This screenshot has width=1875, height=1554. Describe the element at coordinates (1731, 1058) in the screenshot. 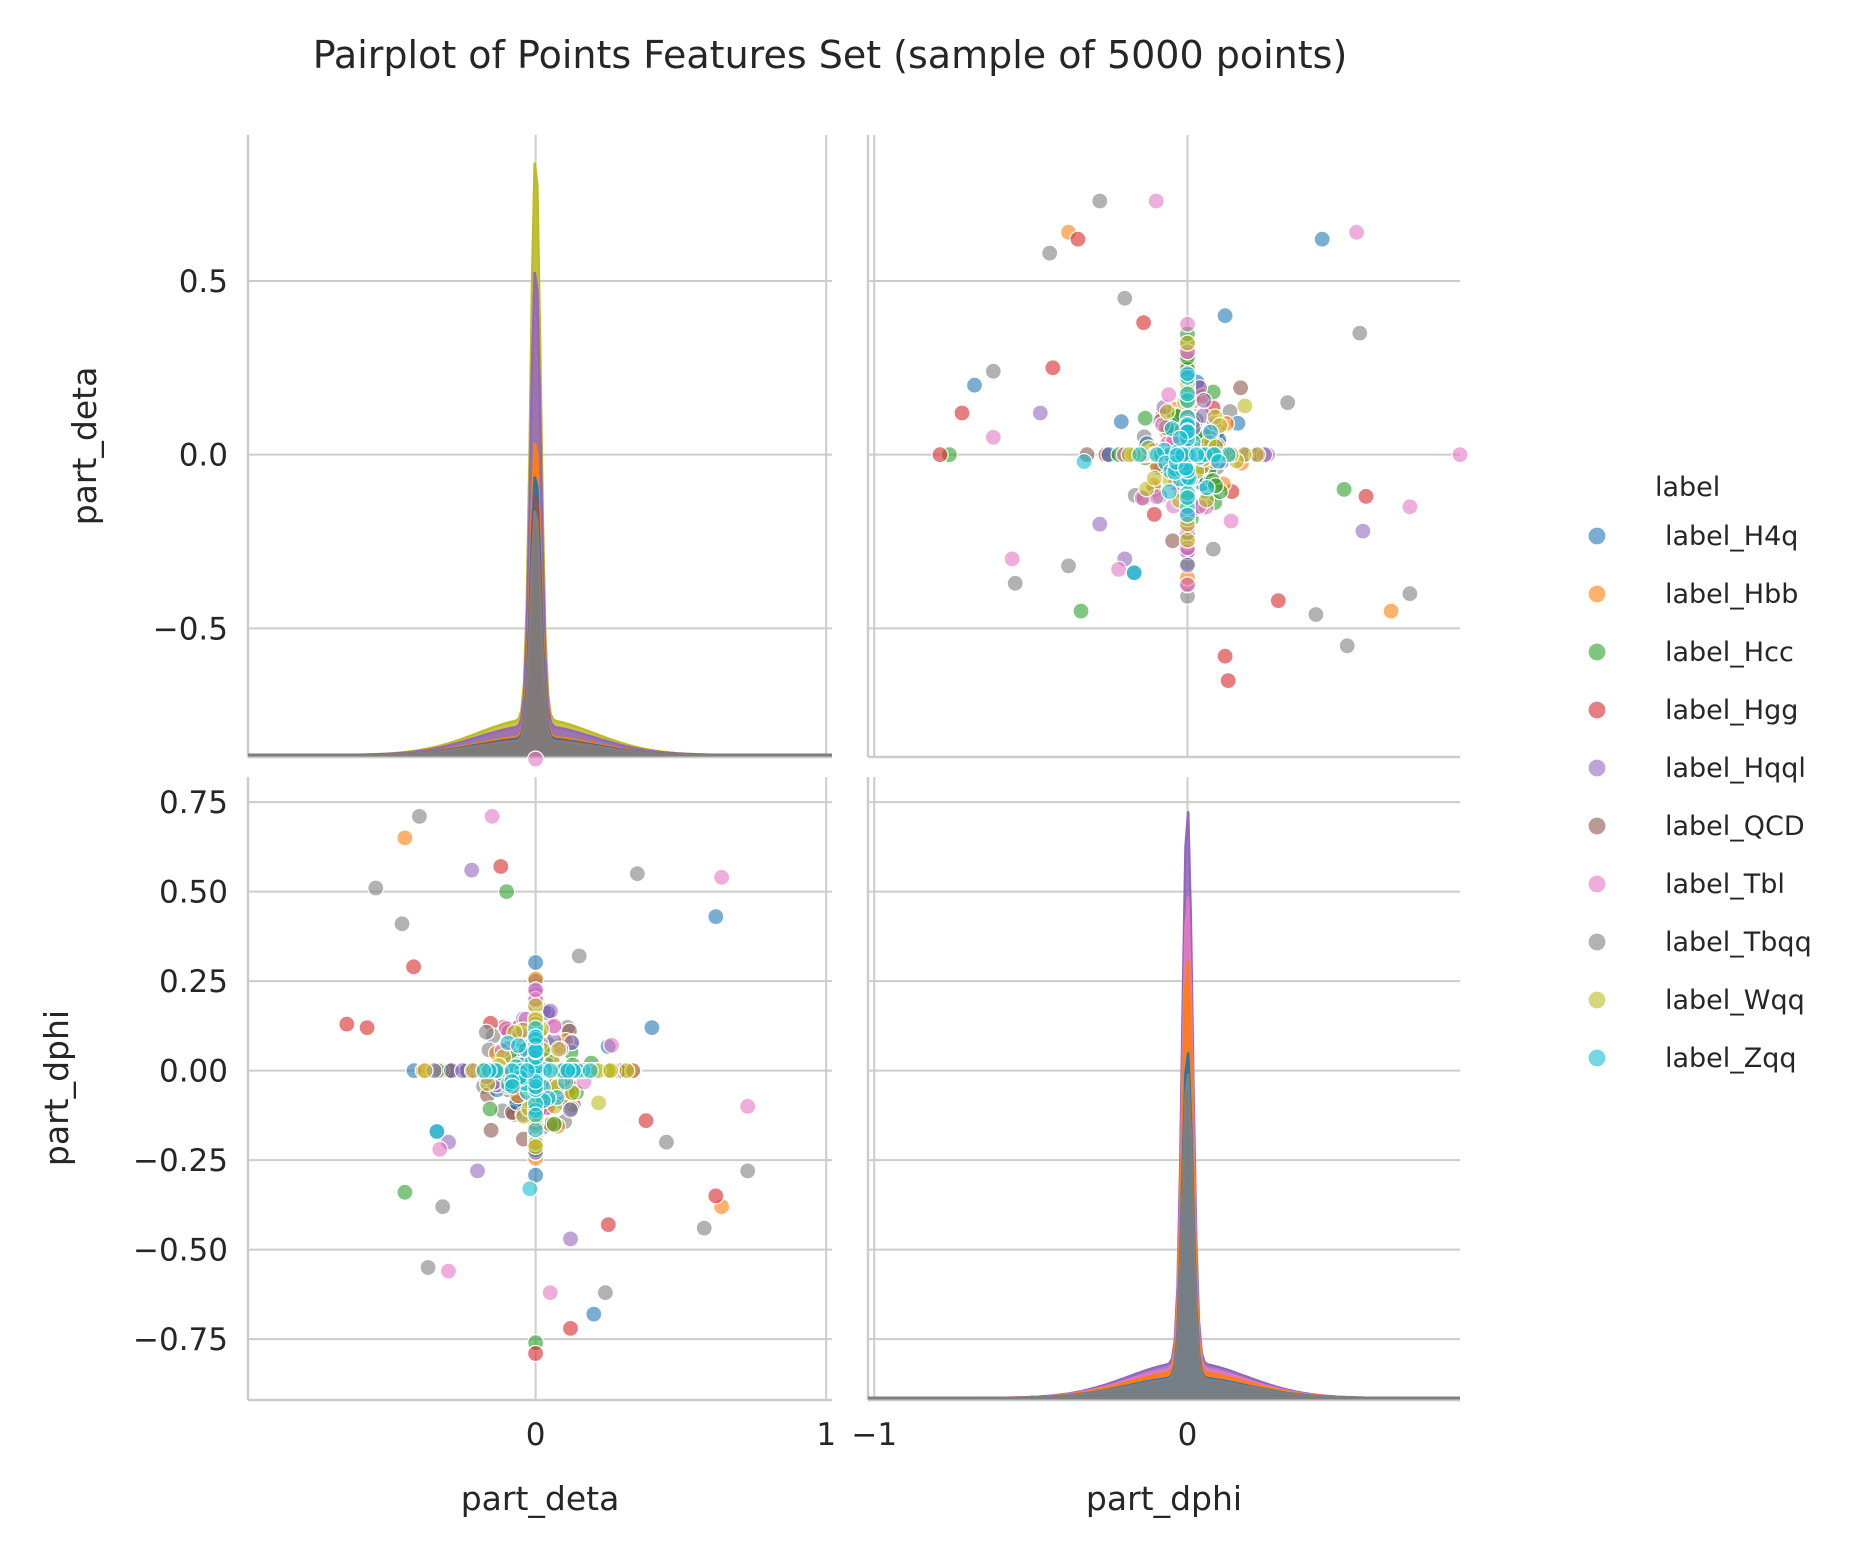

I see `legend-label: label_Zqq` at that location.